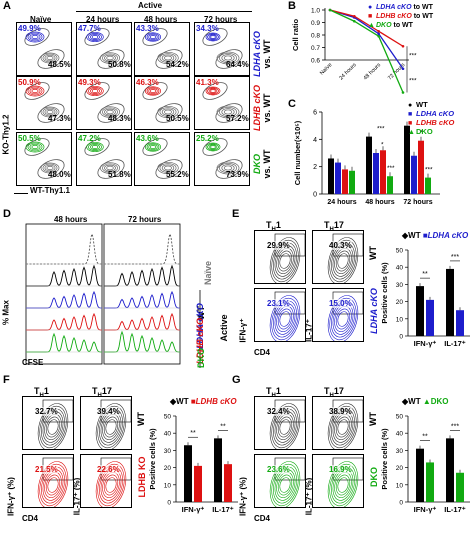 Image resolution: width=474 pixels, height=540 pixels. I want to click on wt-percent: 64.4%, so click(237, 64).